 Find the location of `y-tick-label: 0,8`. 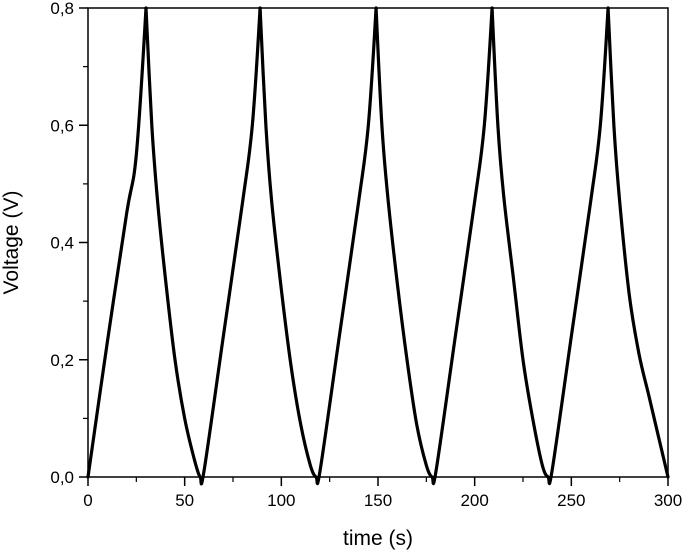

y-tick-label: 0,8 is located at coordinates (62, 9).